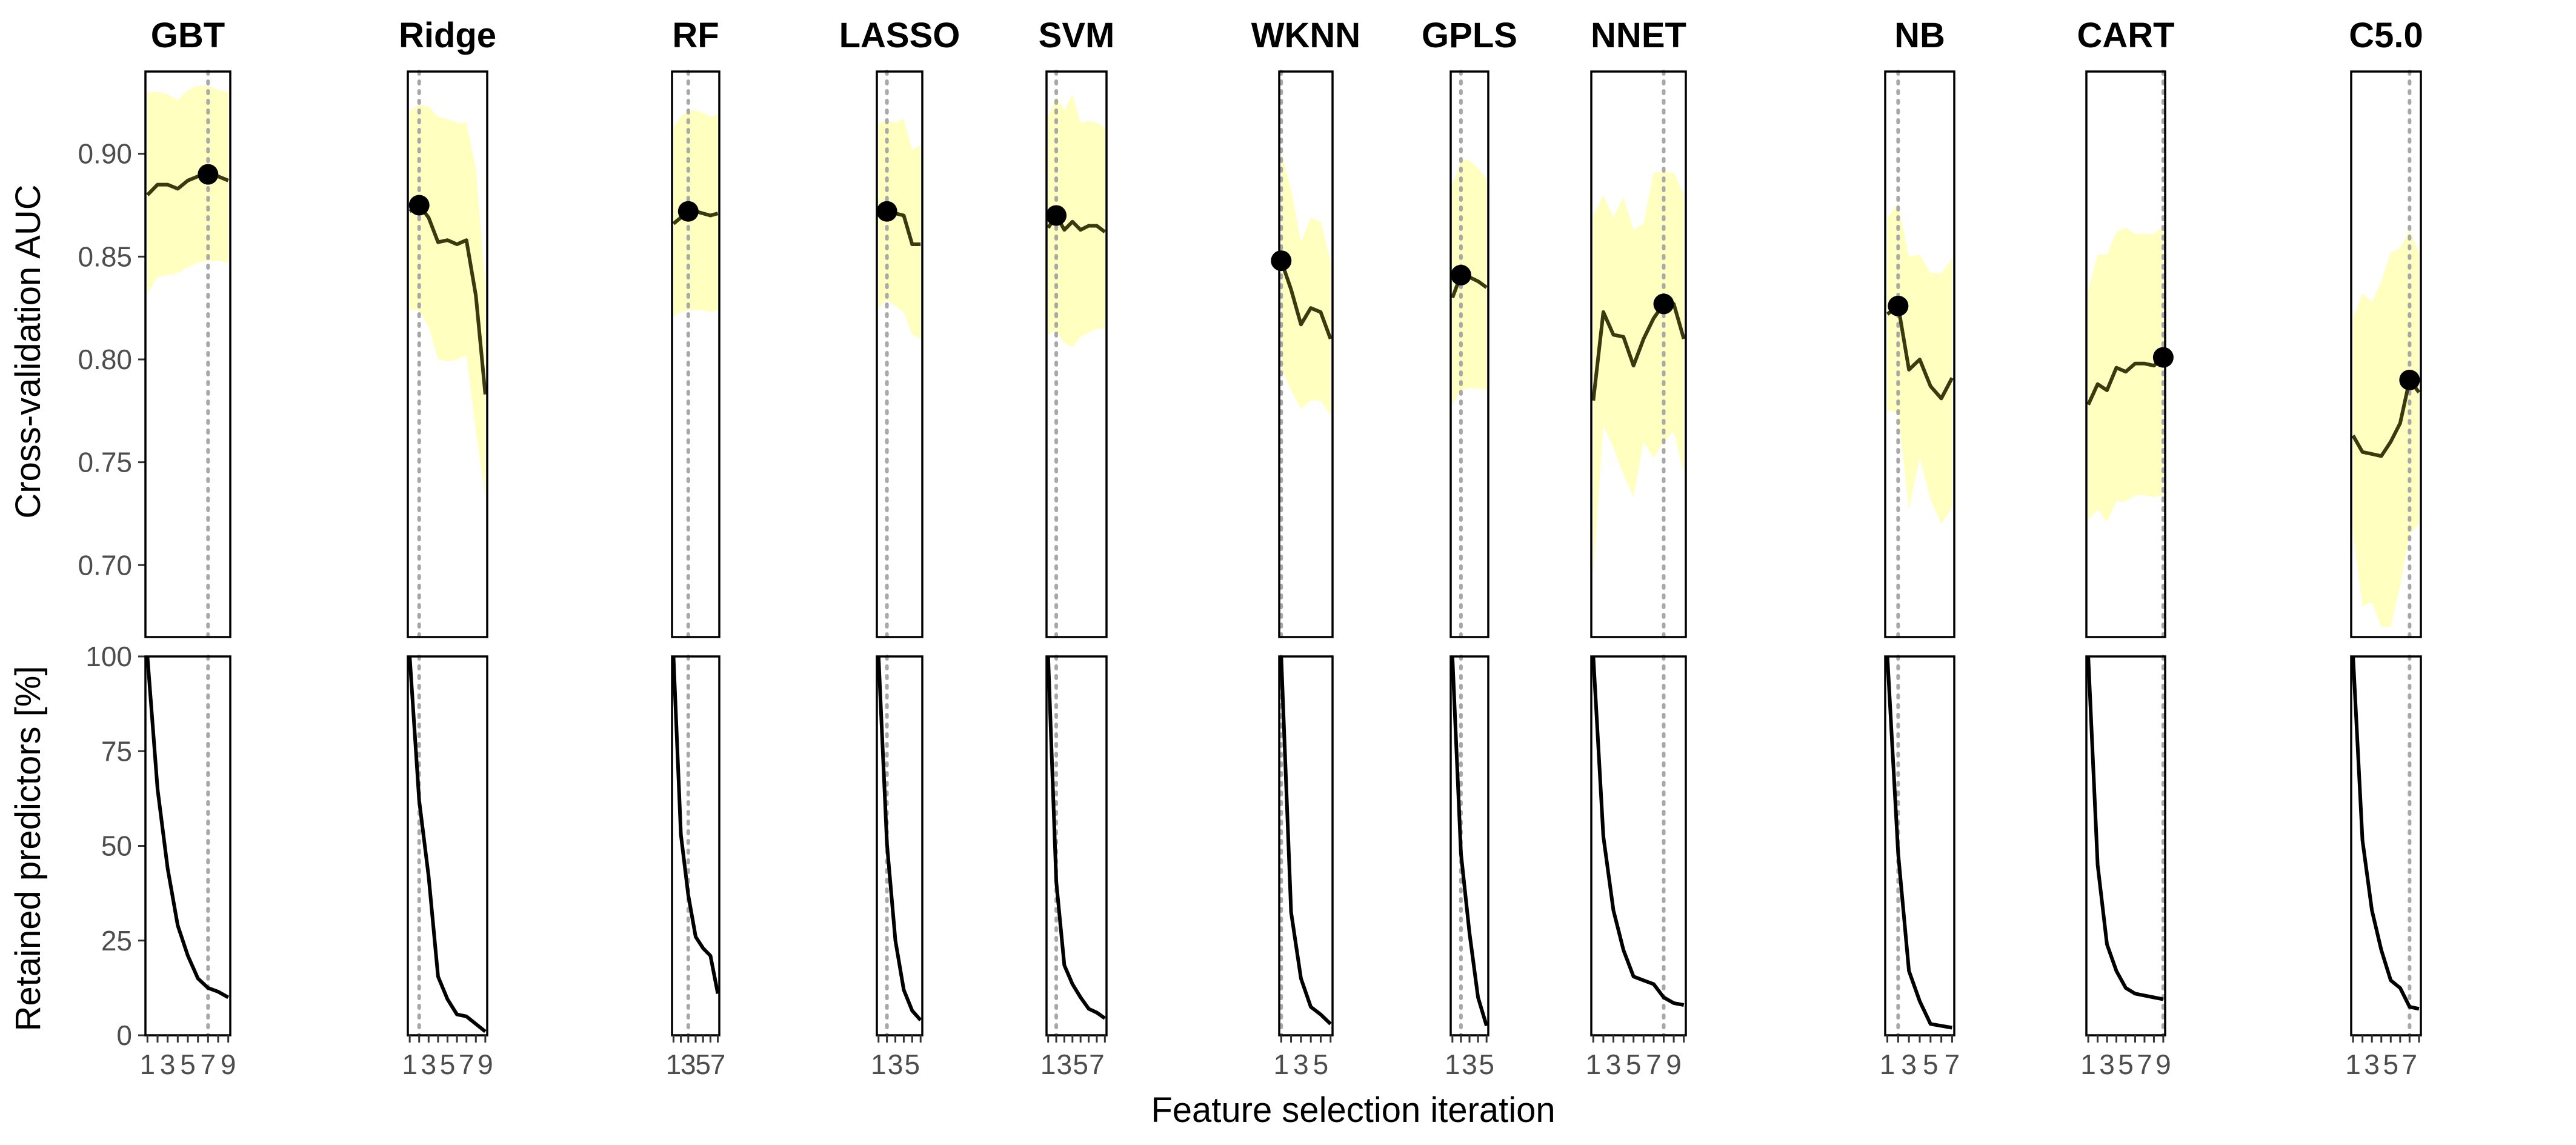  Describe the element at coordinates (899, 36) in the screenshot. I see `facet-title: LASSO` at that location.